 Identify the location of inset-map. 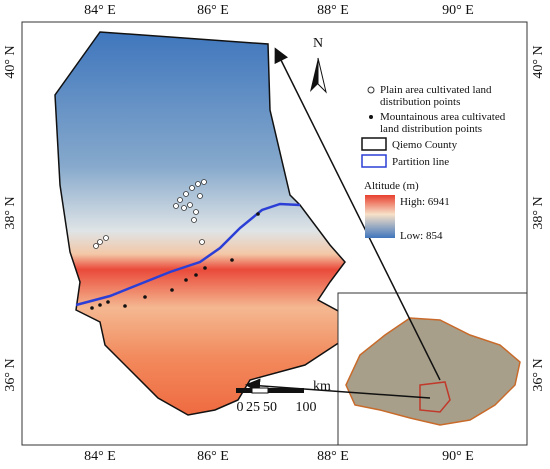
(432, 369).